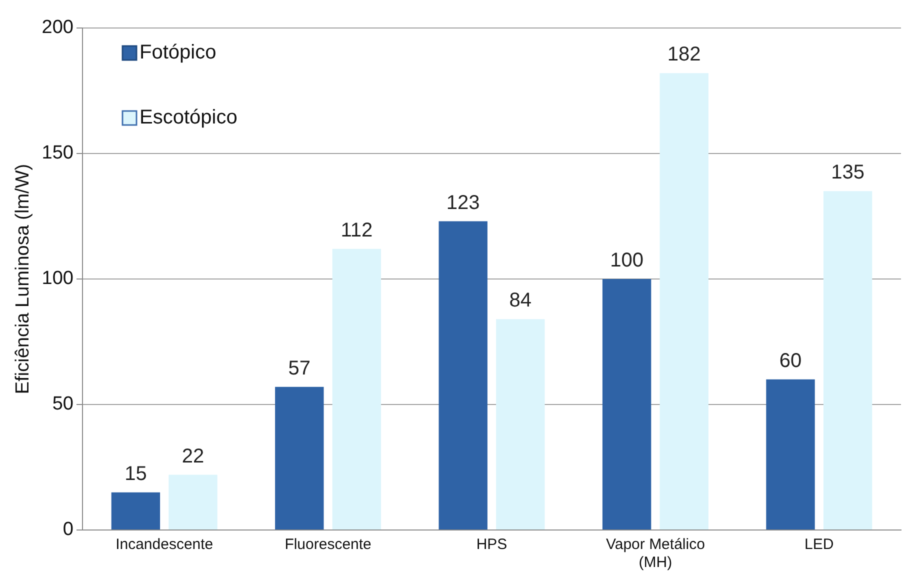  What do you see at coordinates (68, 529) in the screenshot?
I see `y-tick-label: 0` at bounding box center [68, 529].